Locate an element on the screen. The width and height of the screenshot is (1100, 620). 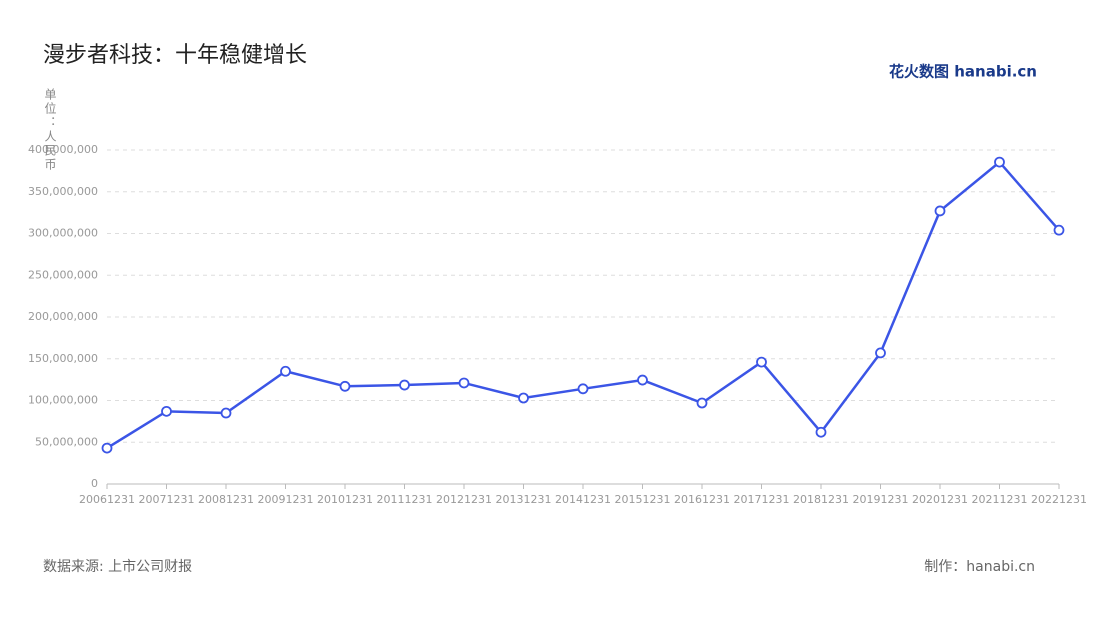
source: 数据来源: 上市公司财报 is located at coordinates (117, 566).